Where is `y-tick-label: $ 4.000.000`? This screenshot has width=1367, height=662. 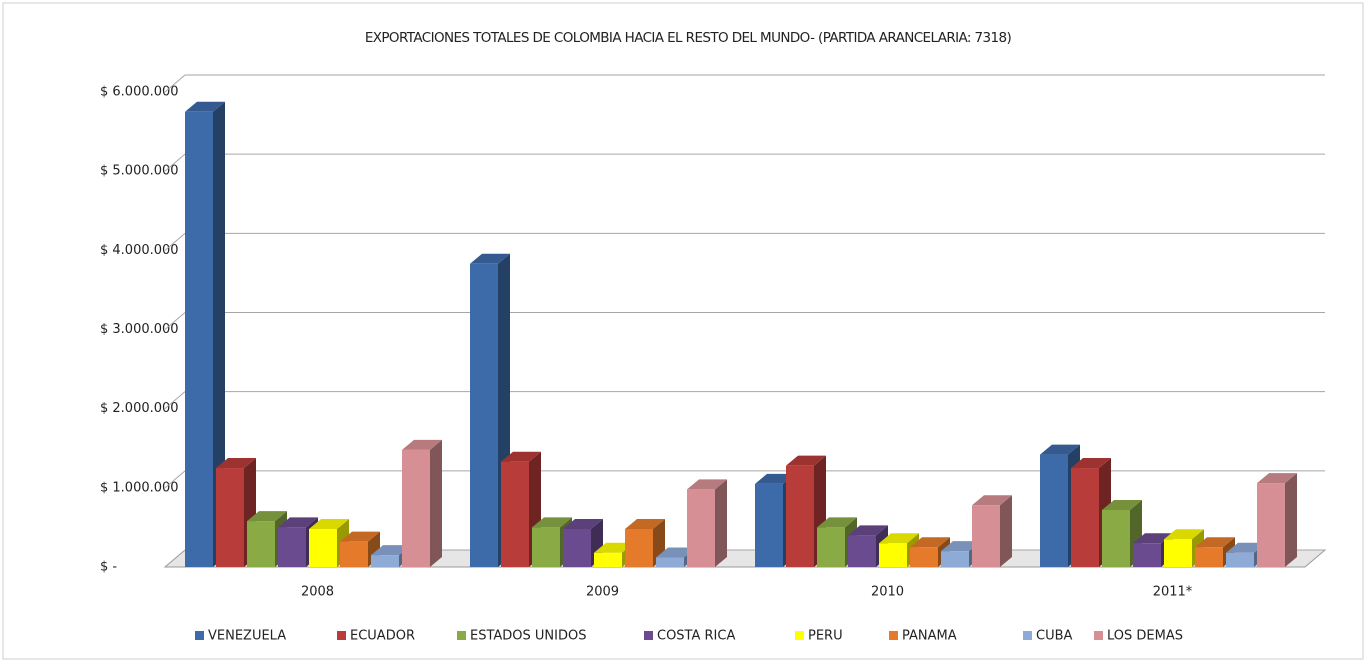
y-tick-label: $ 4.000.000 is located at coordinates (139, 250).